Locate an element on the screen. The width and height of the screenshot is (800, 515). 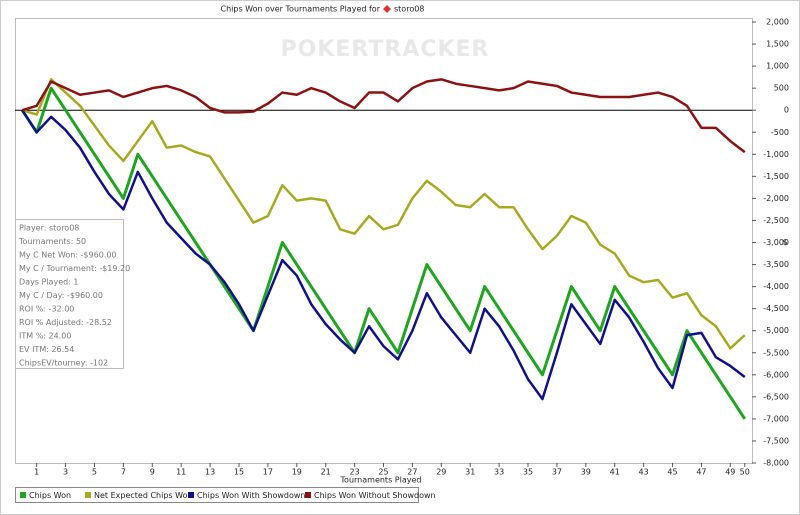
x-tick-label: 45 is located at coordinates (672, 472).